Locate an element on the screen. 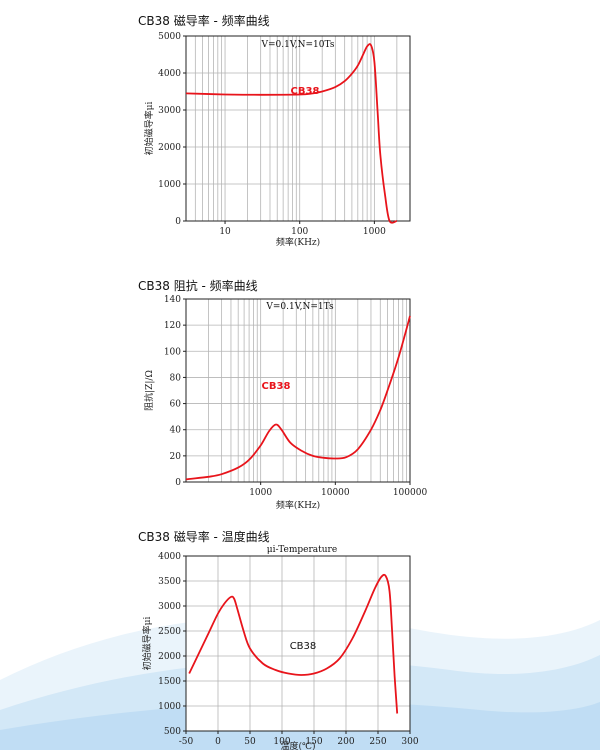 The image size is (600, 750). y-tick-label: 3500 is located at coordinates (169, 582).